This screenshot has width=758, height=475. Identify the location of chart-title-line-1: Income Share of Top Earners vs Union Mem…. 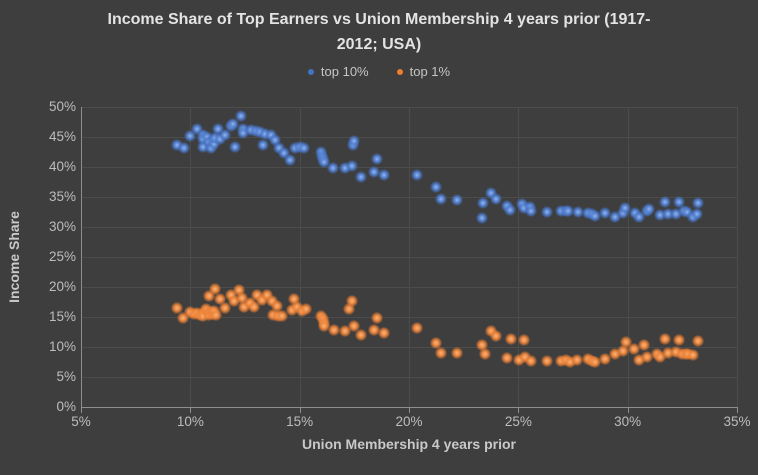
(379, 19).